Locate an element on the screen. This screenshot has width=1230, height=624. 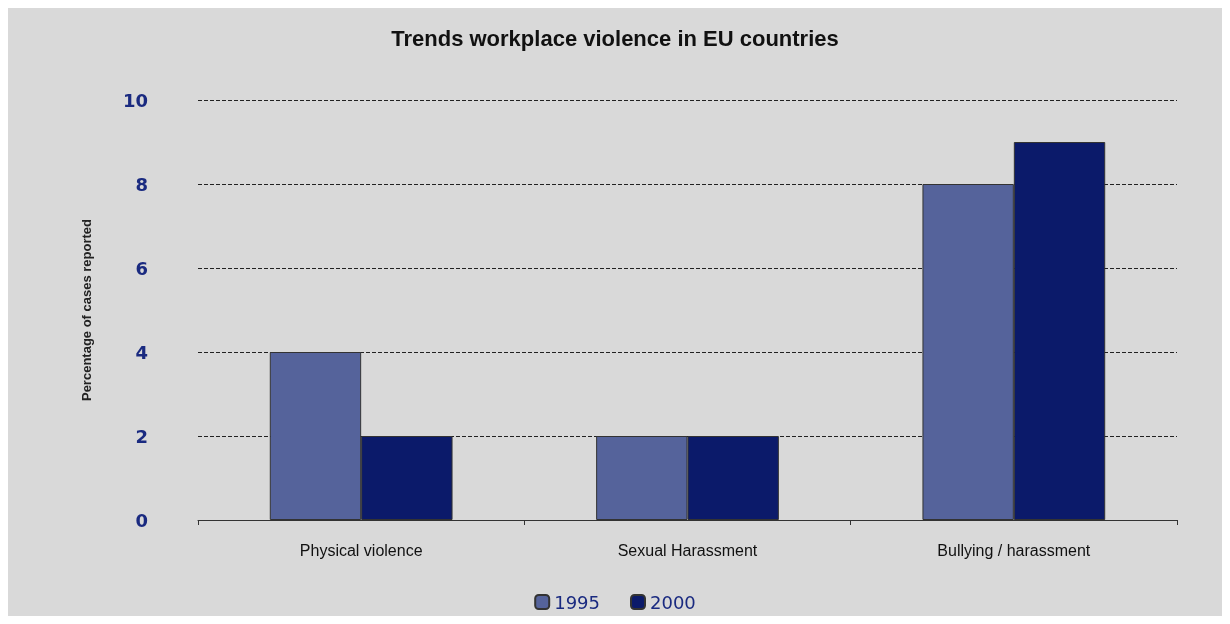
x-tick-label: Sexual Harassment is located at coordinates (687, 550).